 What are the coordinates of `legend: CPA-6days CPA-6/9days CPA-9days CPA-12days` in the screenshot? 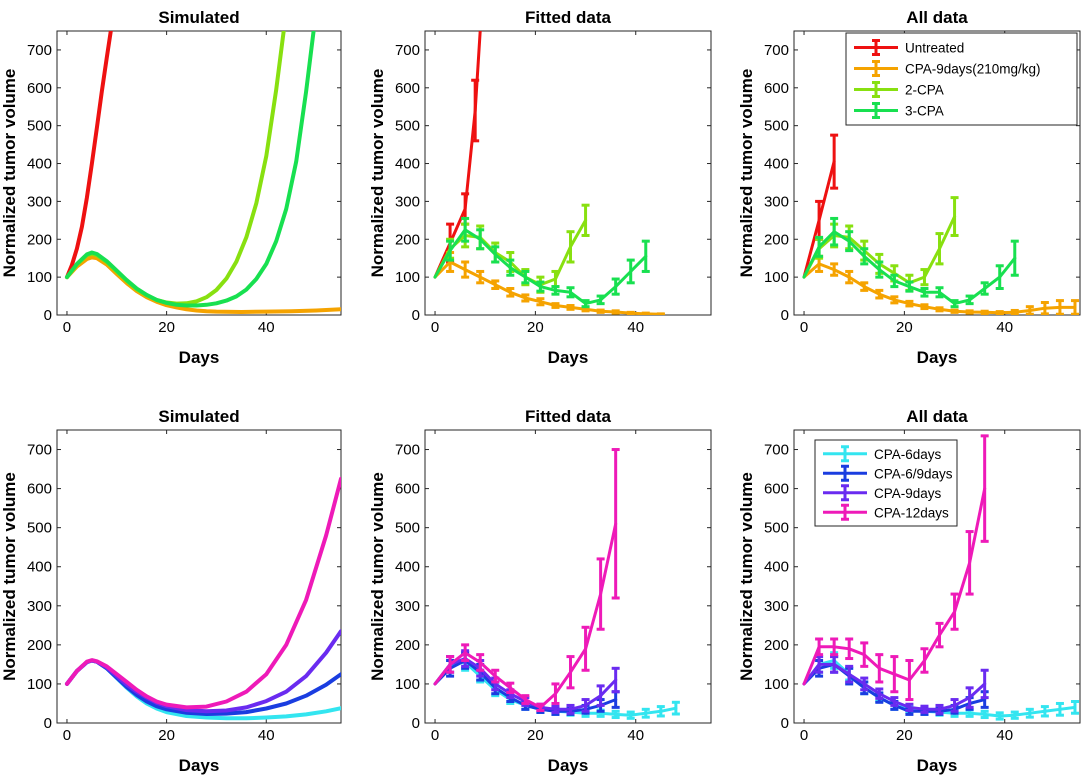 It's located at (886, 483).